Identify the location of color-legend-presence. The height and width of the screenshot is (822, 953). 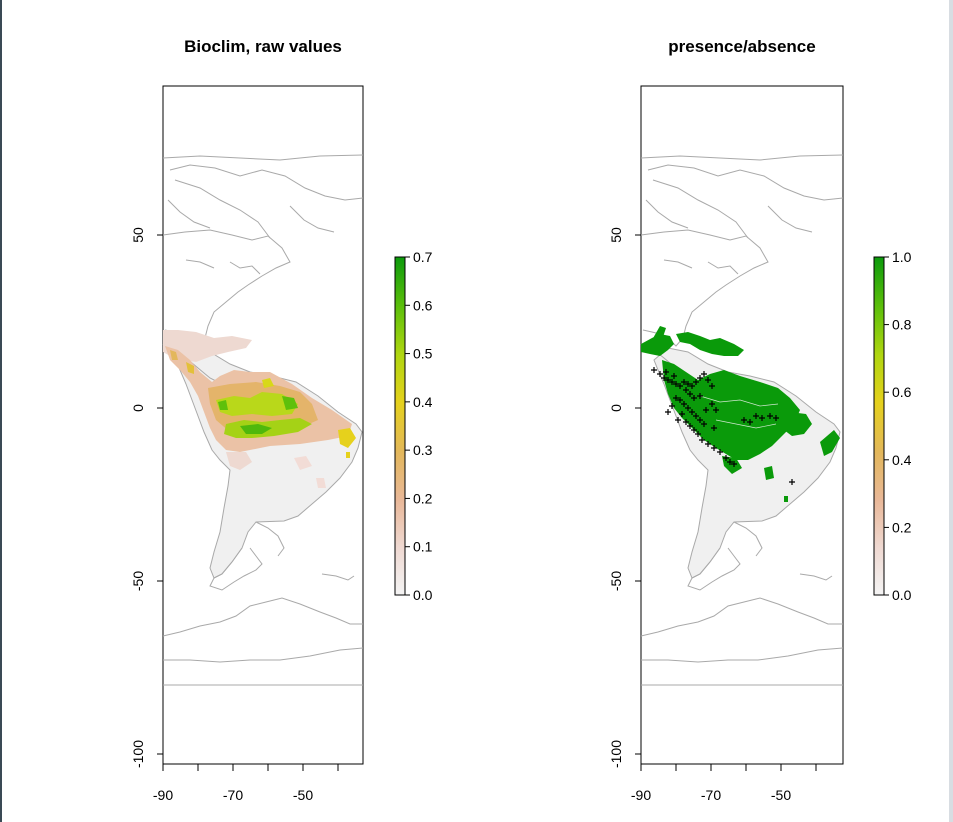
(879, 426).